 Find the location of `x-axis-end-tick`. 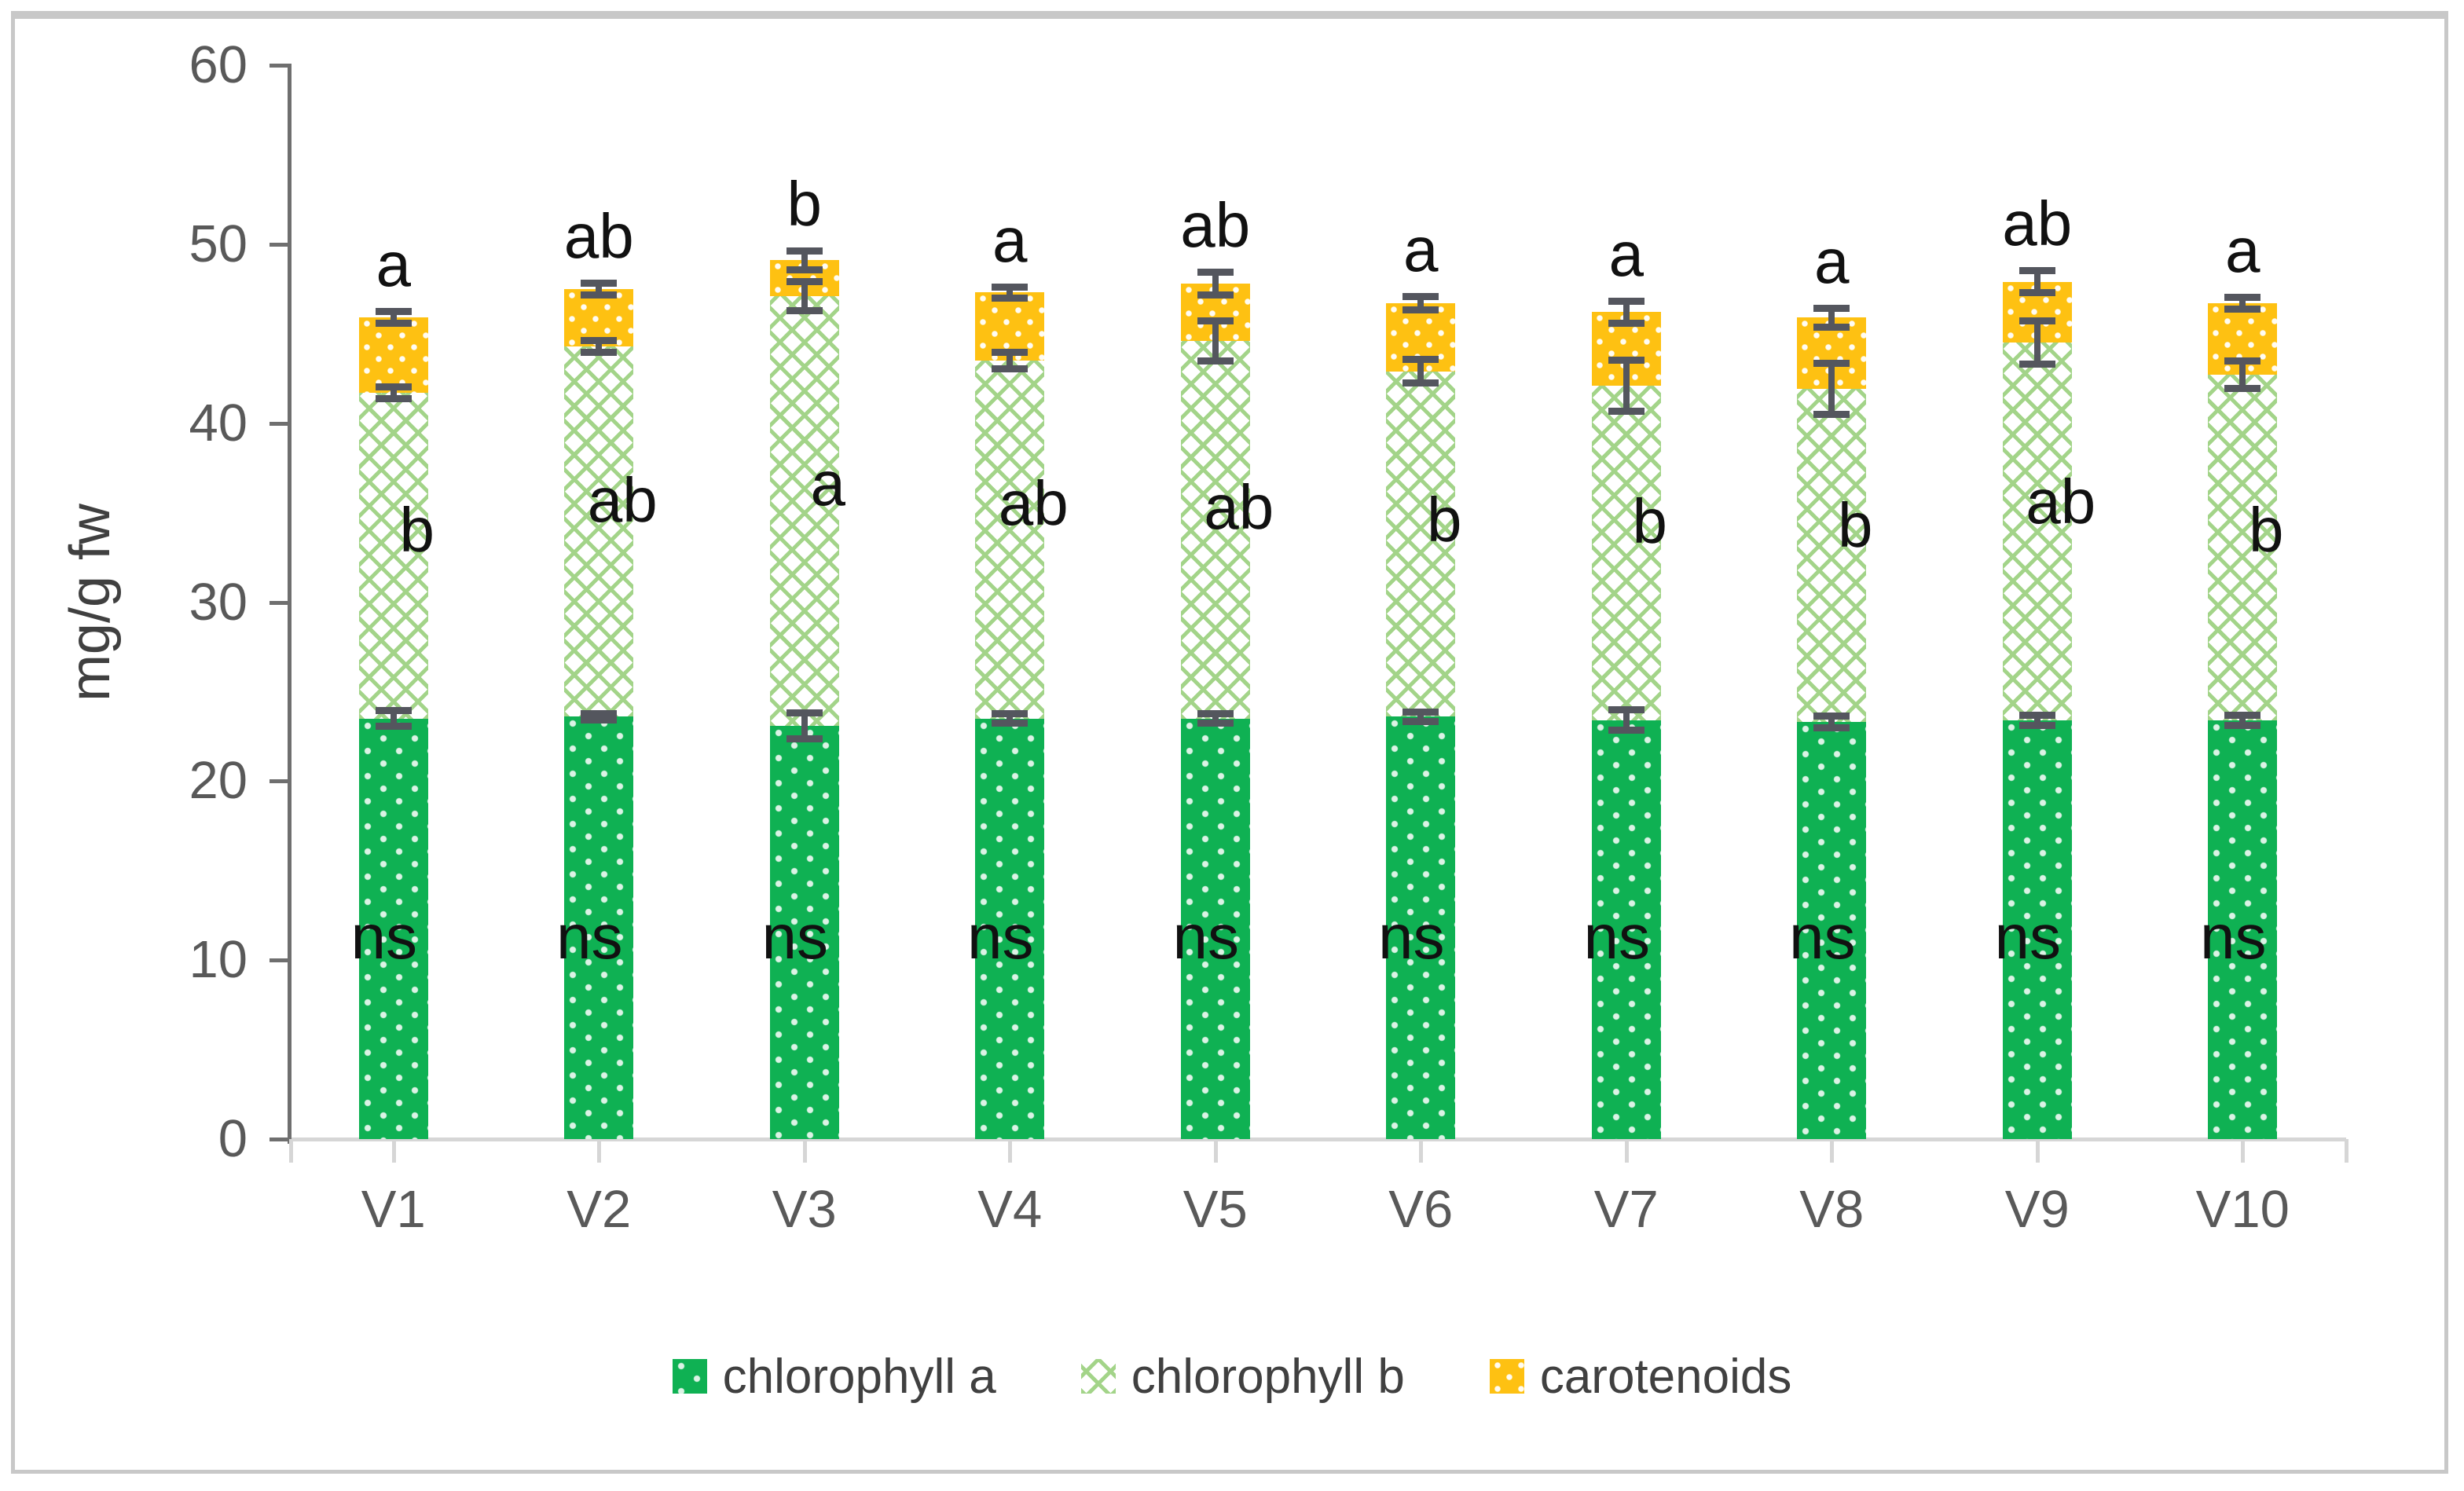

x-axis-end-tick is located at coordinates (2346, 1151).